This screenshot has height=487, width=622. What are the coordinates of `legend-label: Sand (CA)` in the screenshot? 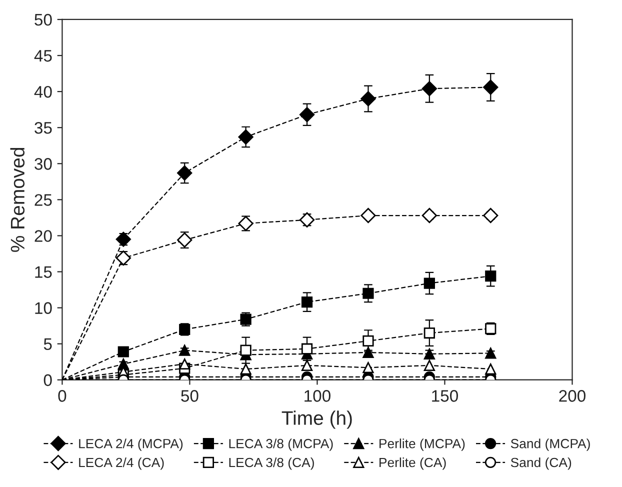 It's located at (541, 463).